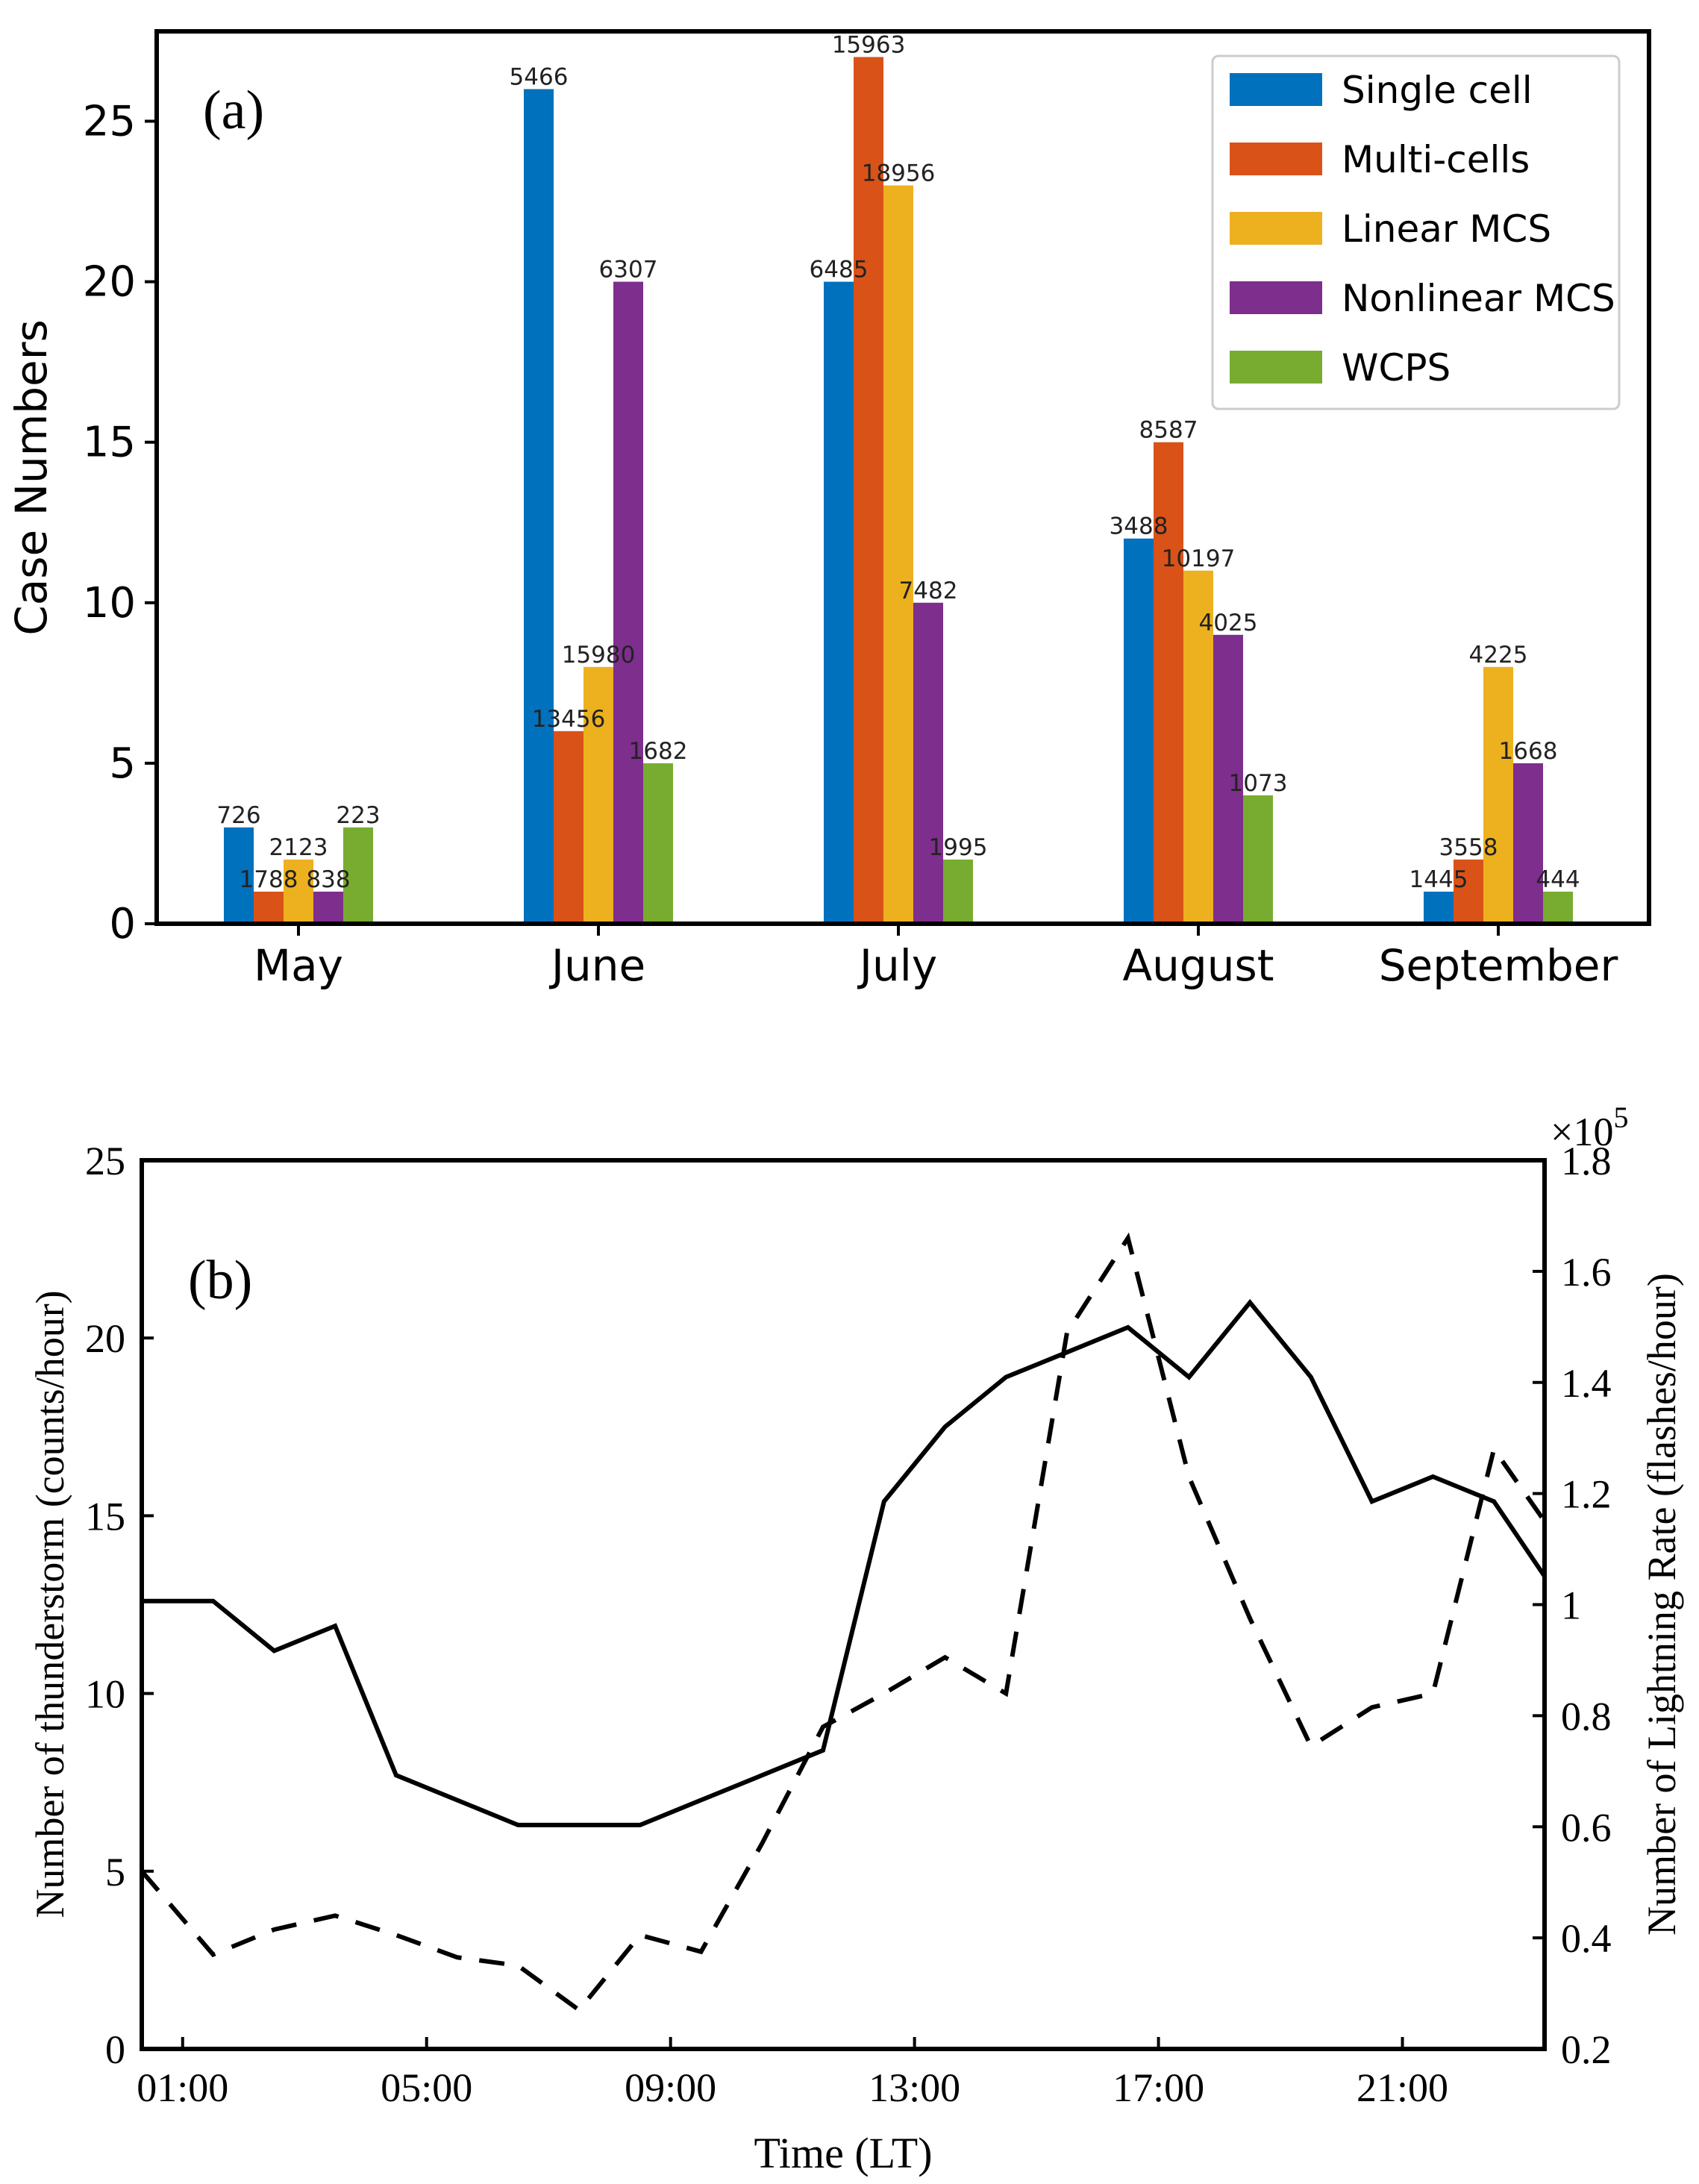 The width and height of the screenshot is (1699, 2184). What do you see at coordinates (1438, 879) in the screenshot?
I see `bar-value-label: 1445` at bounding box center [1438, 879].